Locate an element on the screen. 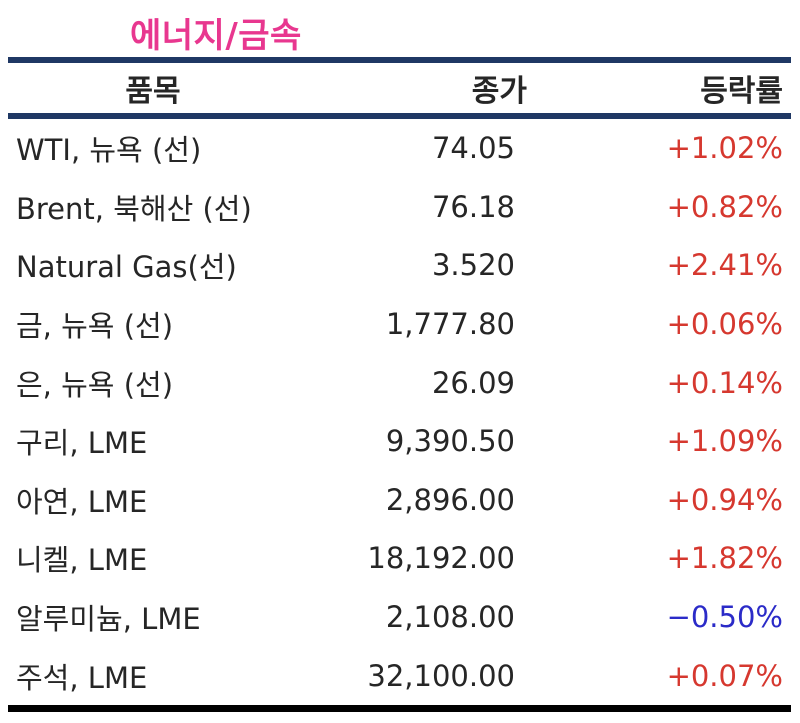 The height and width of the screenshot is (723, 800). close-price: 9,390.50 is located at coordinates (450, 441).